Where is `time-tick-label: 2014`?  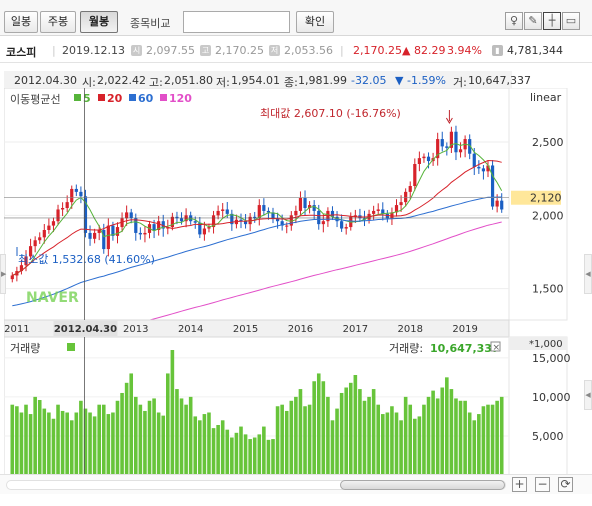 time-tick-label: 2014 is located at coordinates (190, 329).